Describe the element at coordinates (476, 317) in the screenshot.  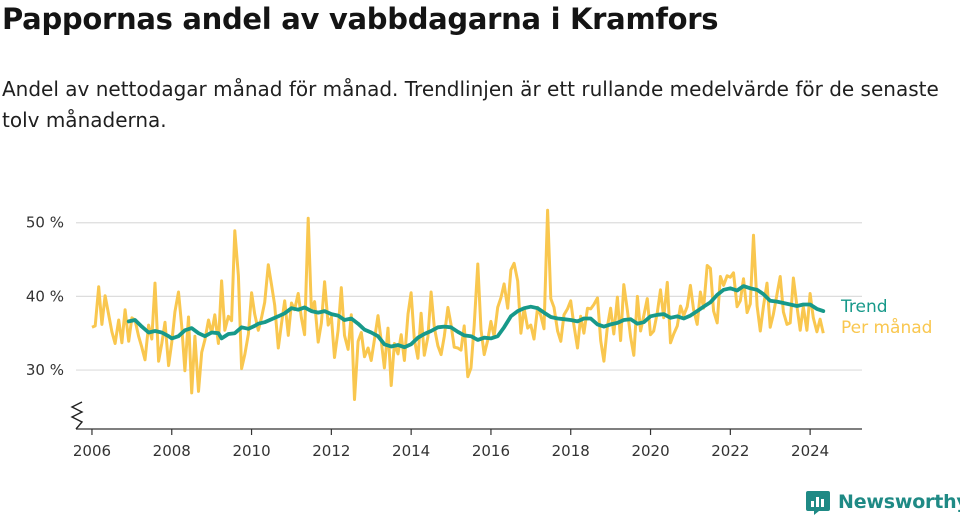
I see `series-line-trend` at that location.